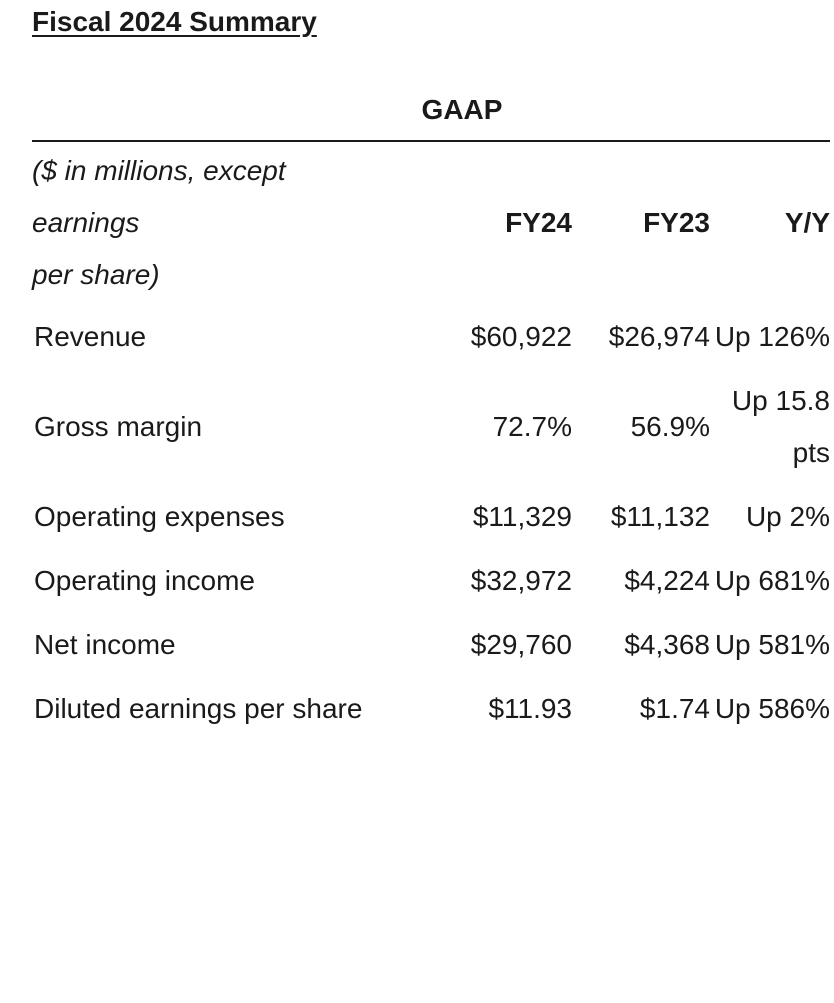 Image resolution: width=834 pixels, height=1003 pixels. What do you see at coordinates (118, 426) in the screenshot?
I see `row-label: Gross margin` at bounding box center [118, 426].